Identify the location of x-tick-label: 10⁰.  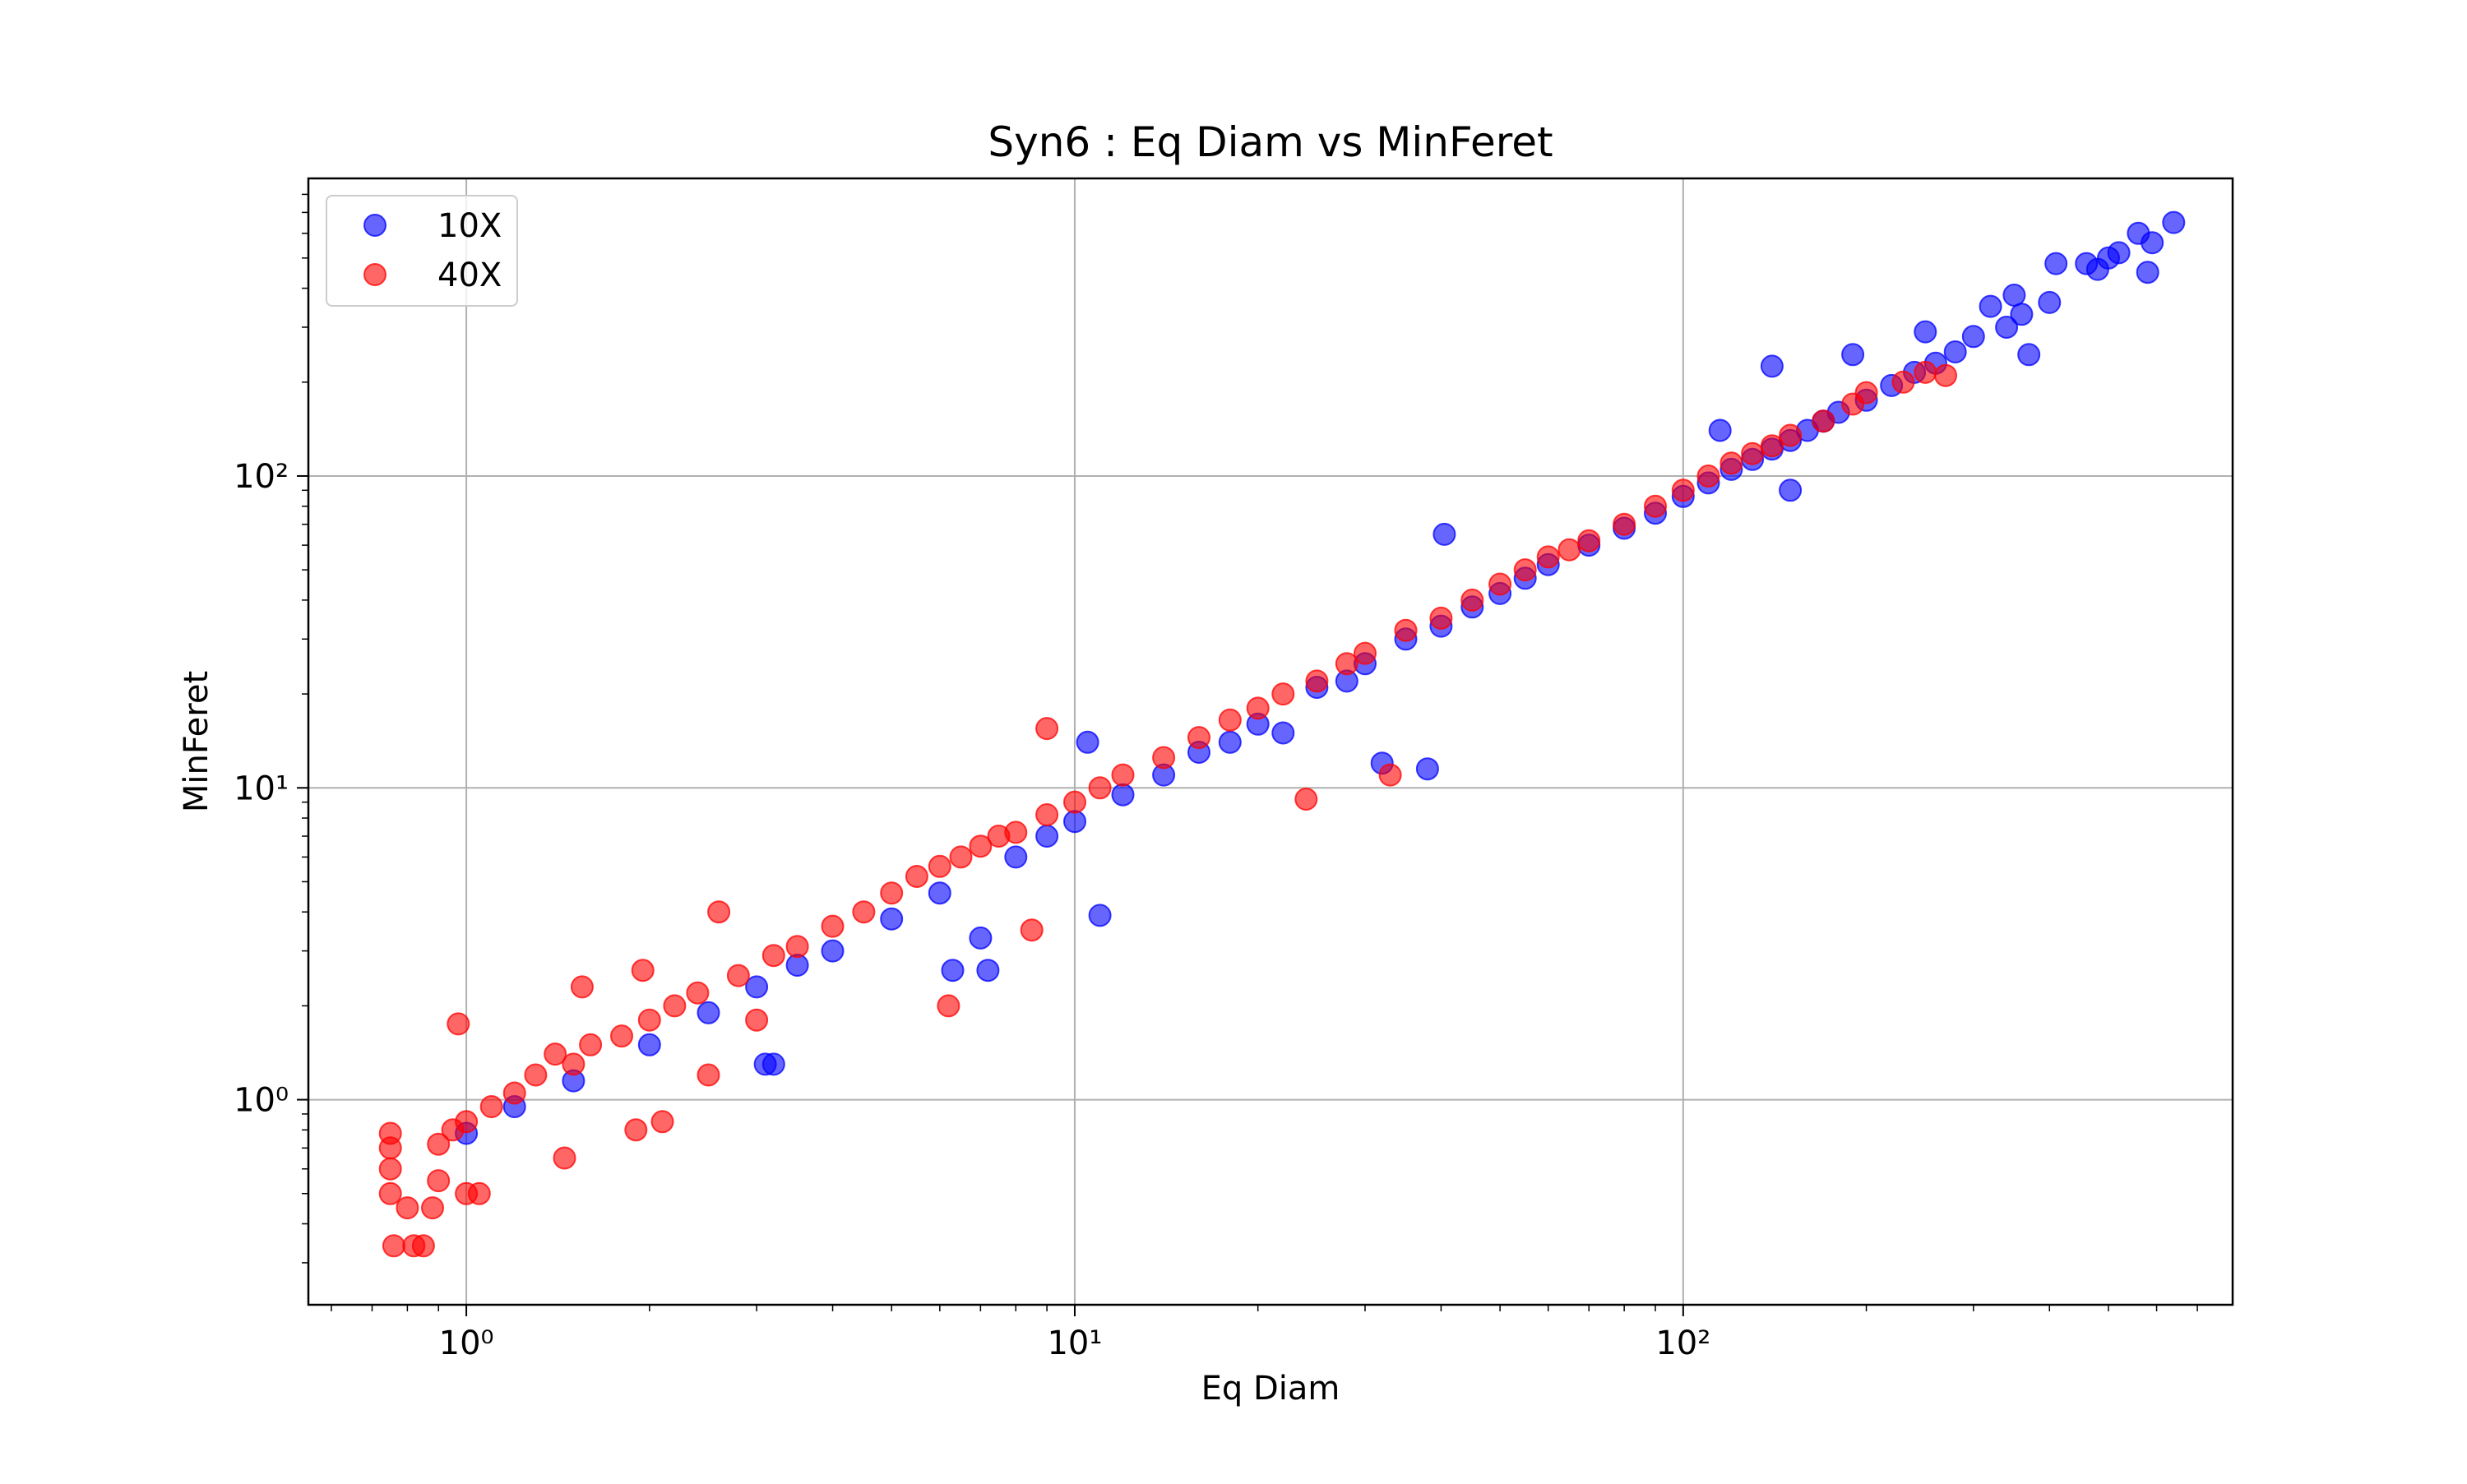
(467, 1344).